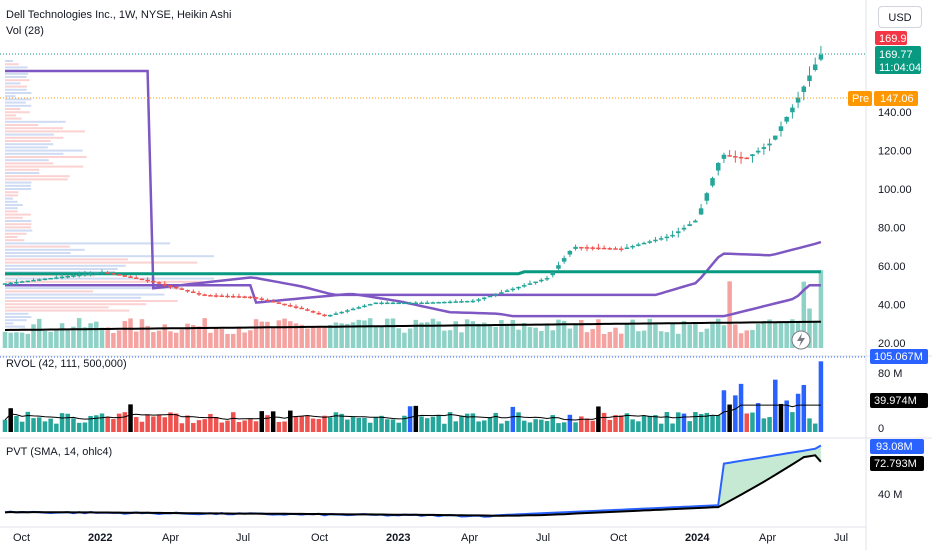 This screenshot has width=932, height=550. I want to click on time-axis: Oct 2022 Apr Jul Oct 2023 Apr Jul Oct 2024 Apr Jul, so click(430, 538).